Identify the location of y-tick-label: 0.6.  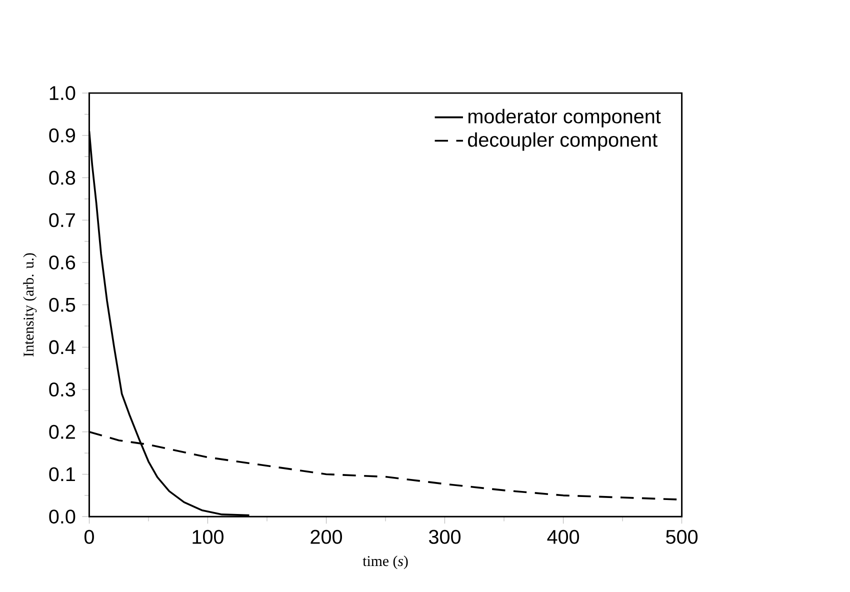
(62, 263).